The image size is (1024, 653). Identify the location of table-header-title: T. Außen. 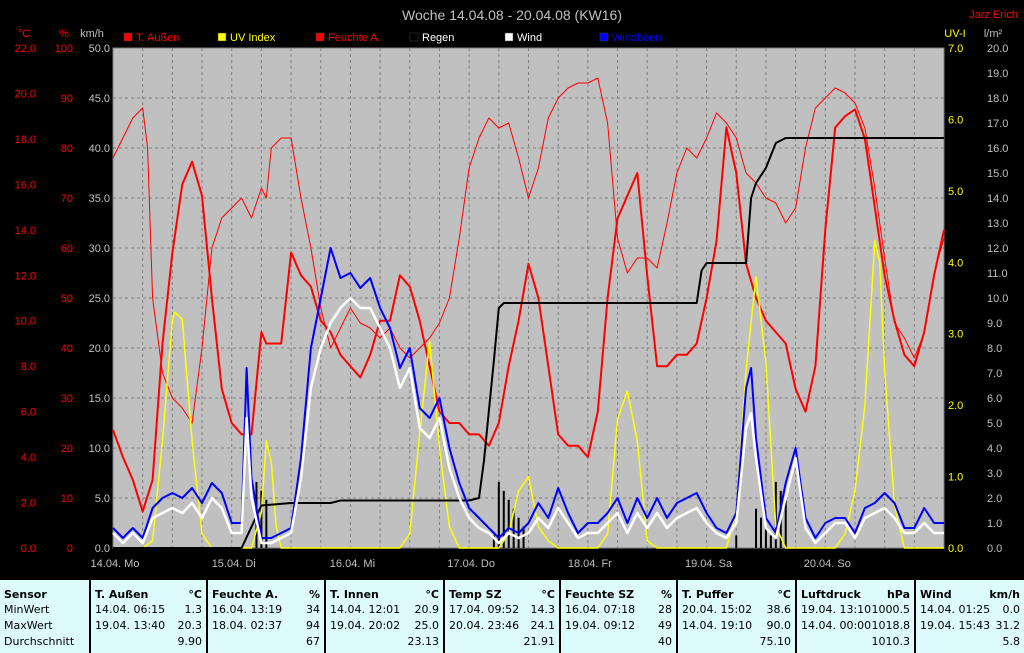
(122, 594).